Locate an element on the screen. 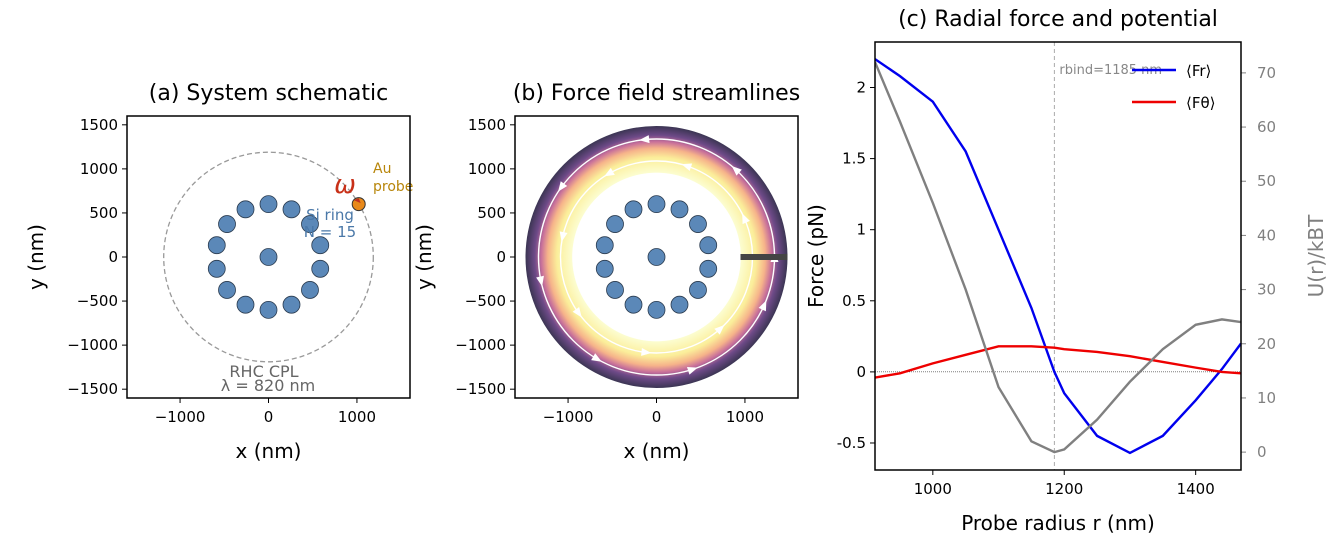 The image size is (1333, 548). y-tick-label: 1 is located at coordinates (861, 230).